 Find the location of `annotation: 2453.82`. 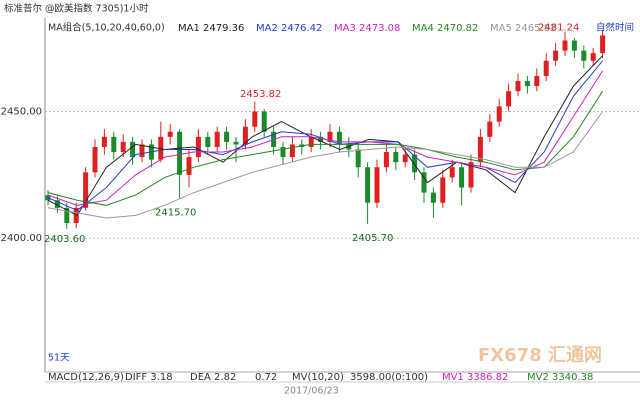

annotation: 2453.82 is located at coordinates (260, 94).